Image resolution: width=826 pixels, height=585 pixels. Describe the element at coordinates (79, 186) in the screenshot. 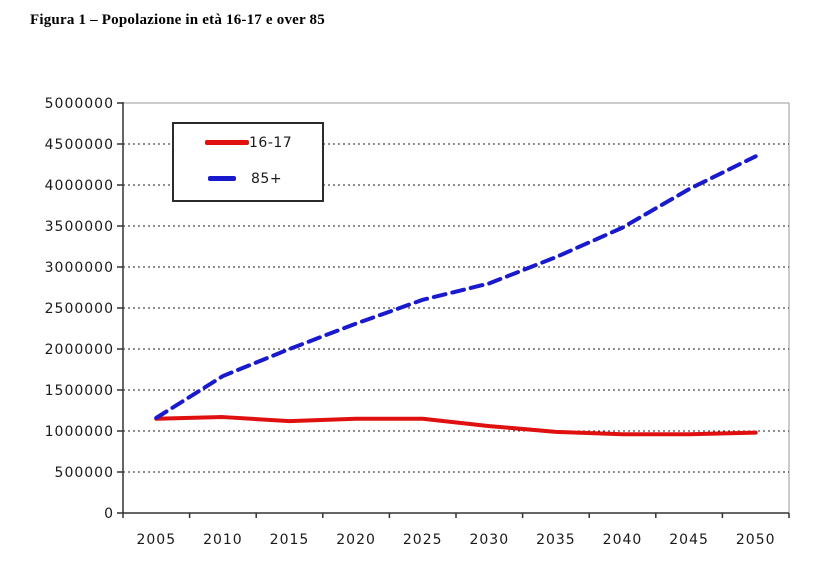

I see `y-tick-label: 4000000` at that location.